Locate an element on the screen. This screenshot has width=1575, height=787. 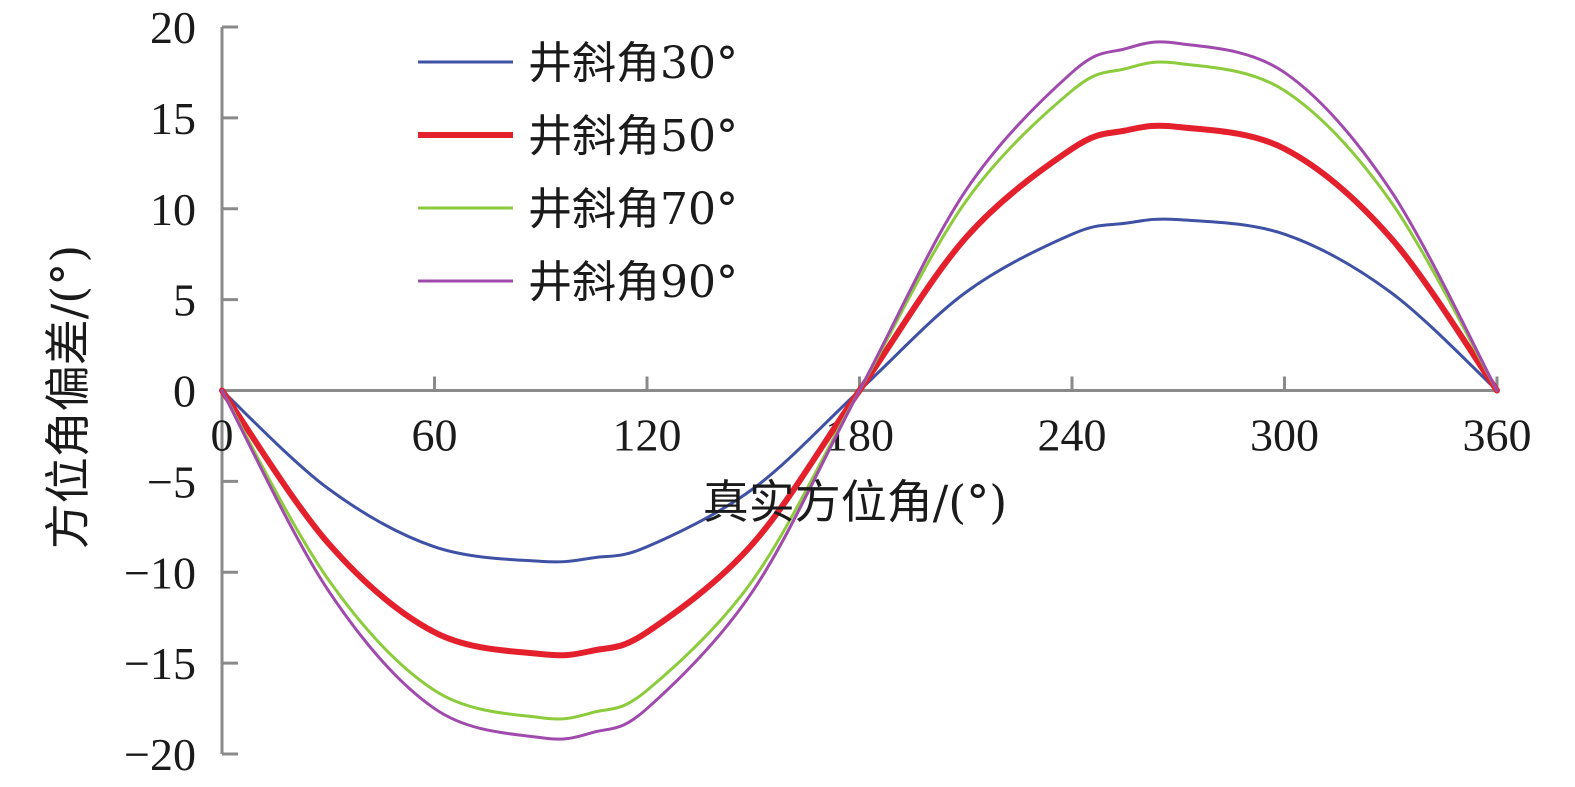
y-tick-label: 0 is located at coordinates (184, 391).